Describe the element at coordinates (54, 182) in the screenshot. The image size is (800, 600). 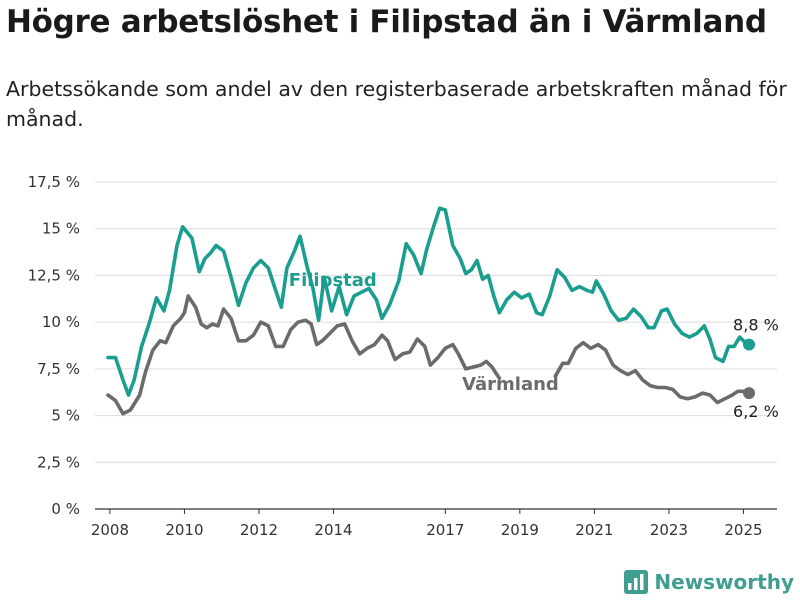
I see `y-tick-label: 17,5 %` at that location.